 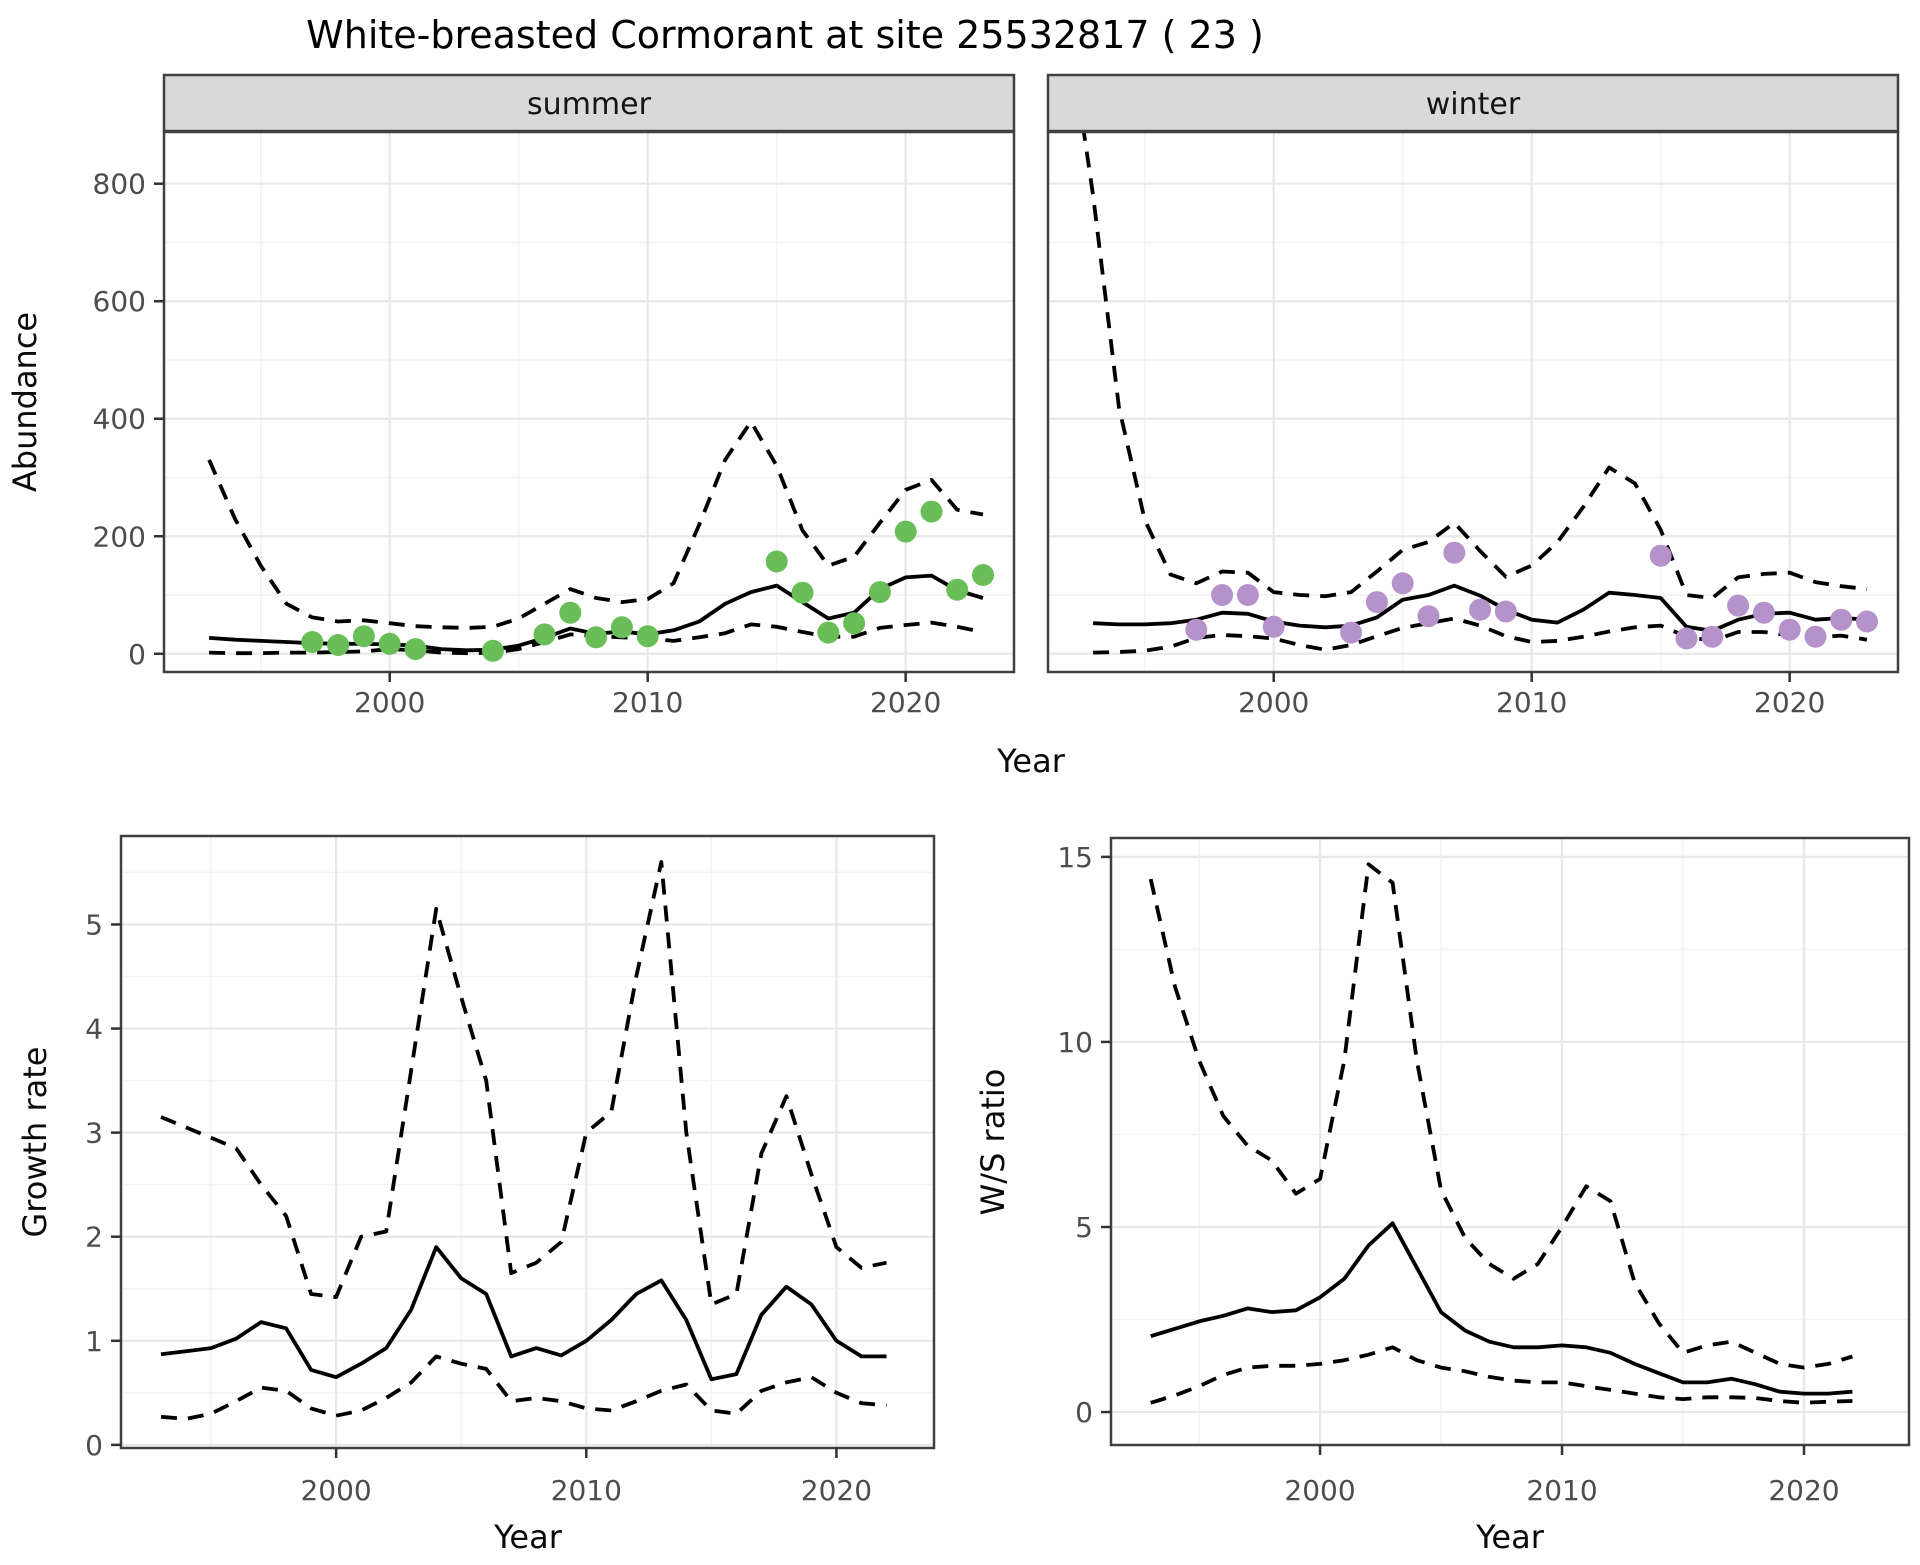 I want to click on y-axis-title-abundance: Abundance, so click(x=25, y=402).